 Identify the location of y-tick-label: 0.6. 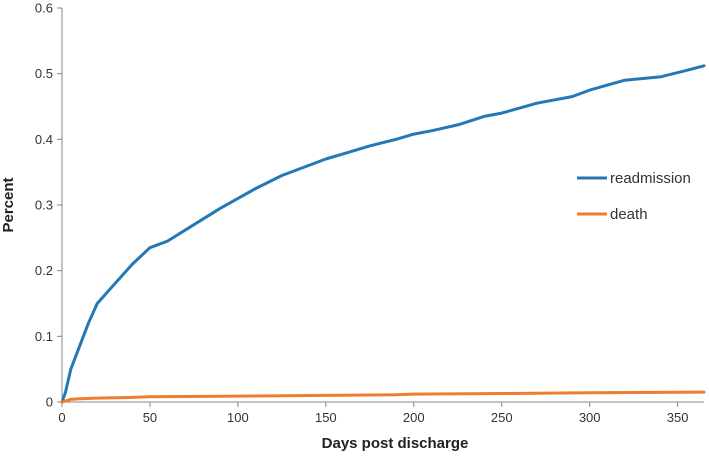
(44, 8).